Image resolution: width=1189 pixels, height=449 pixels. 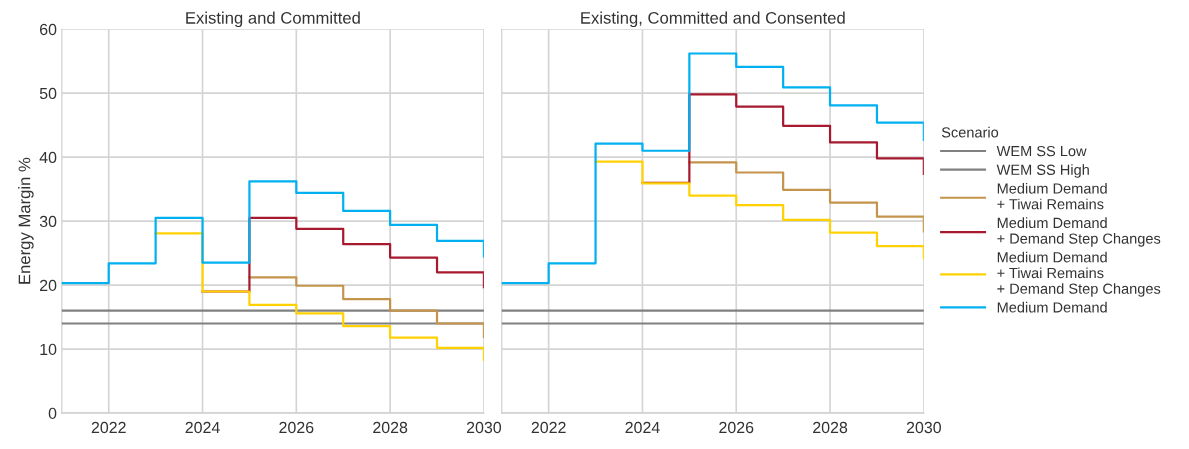 What do you see at coordinates (48, 29) in the screenshot?
I see `y-tick-label: 60` at bounding box center [48, 29].